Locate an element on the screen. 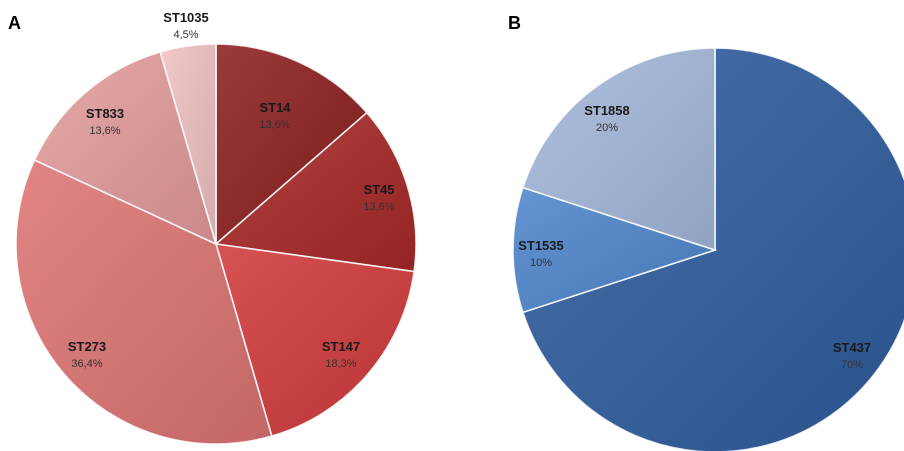  slice-percent-st437: 70% is located at coordinates (852, 365).